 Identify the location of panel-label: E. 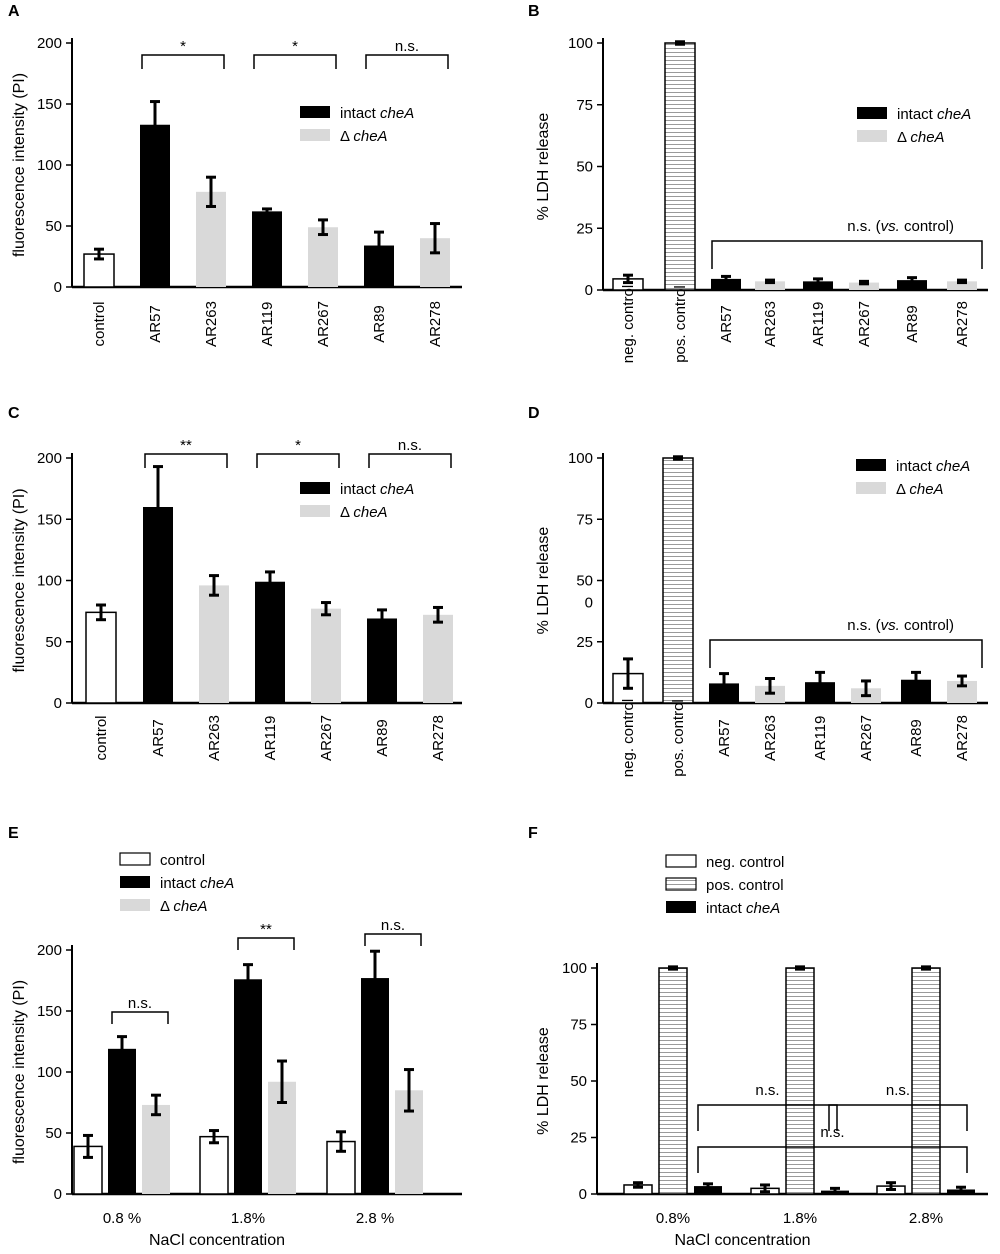
(13, 833).